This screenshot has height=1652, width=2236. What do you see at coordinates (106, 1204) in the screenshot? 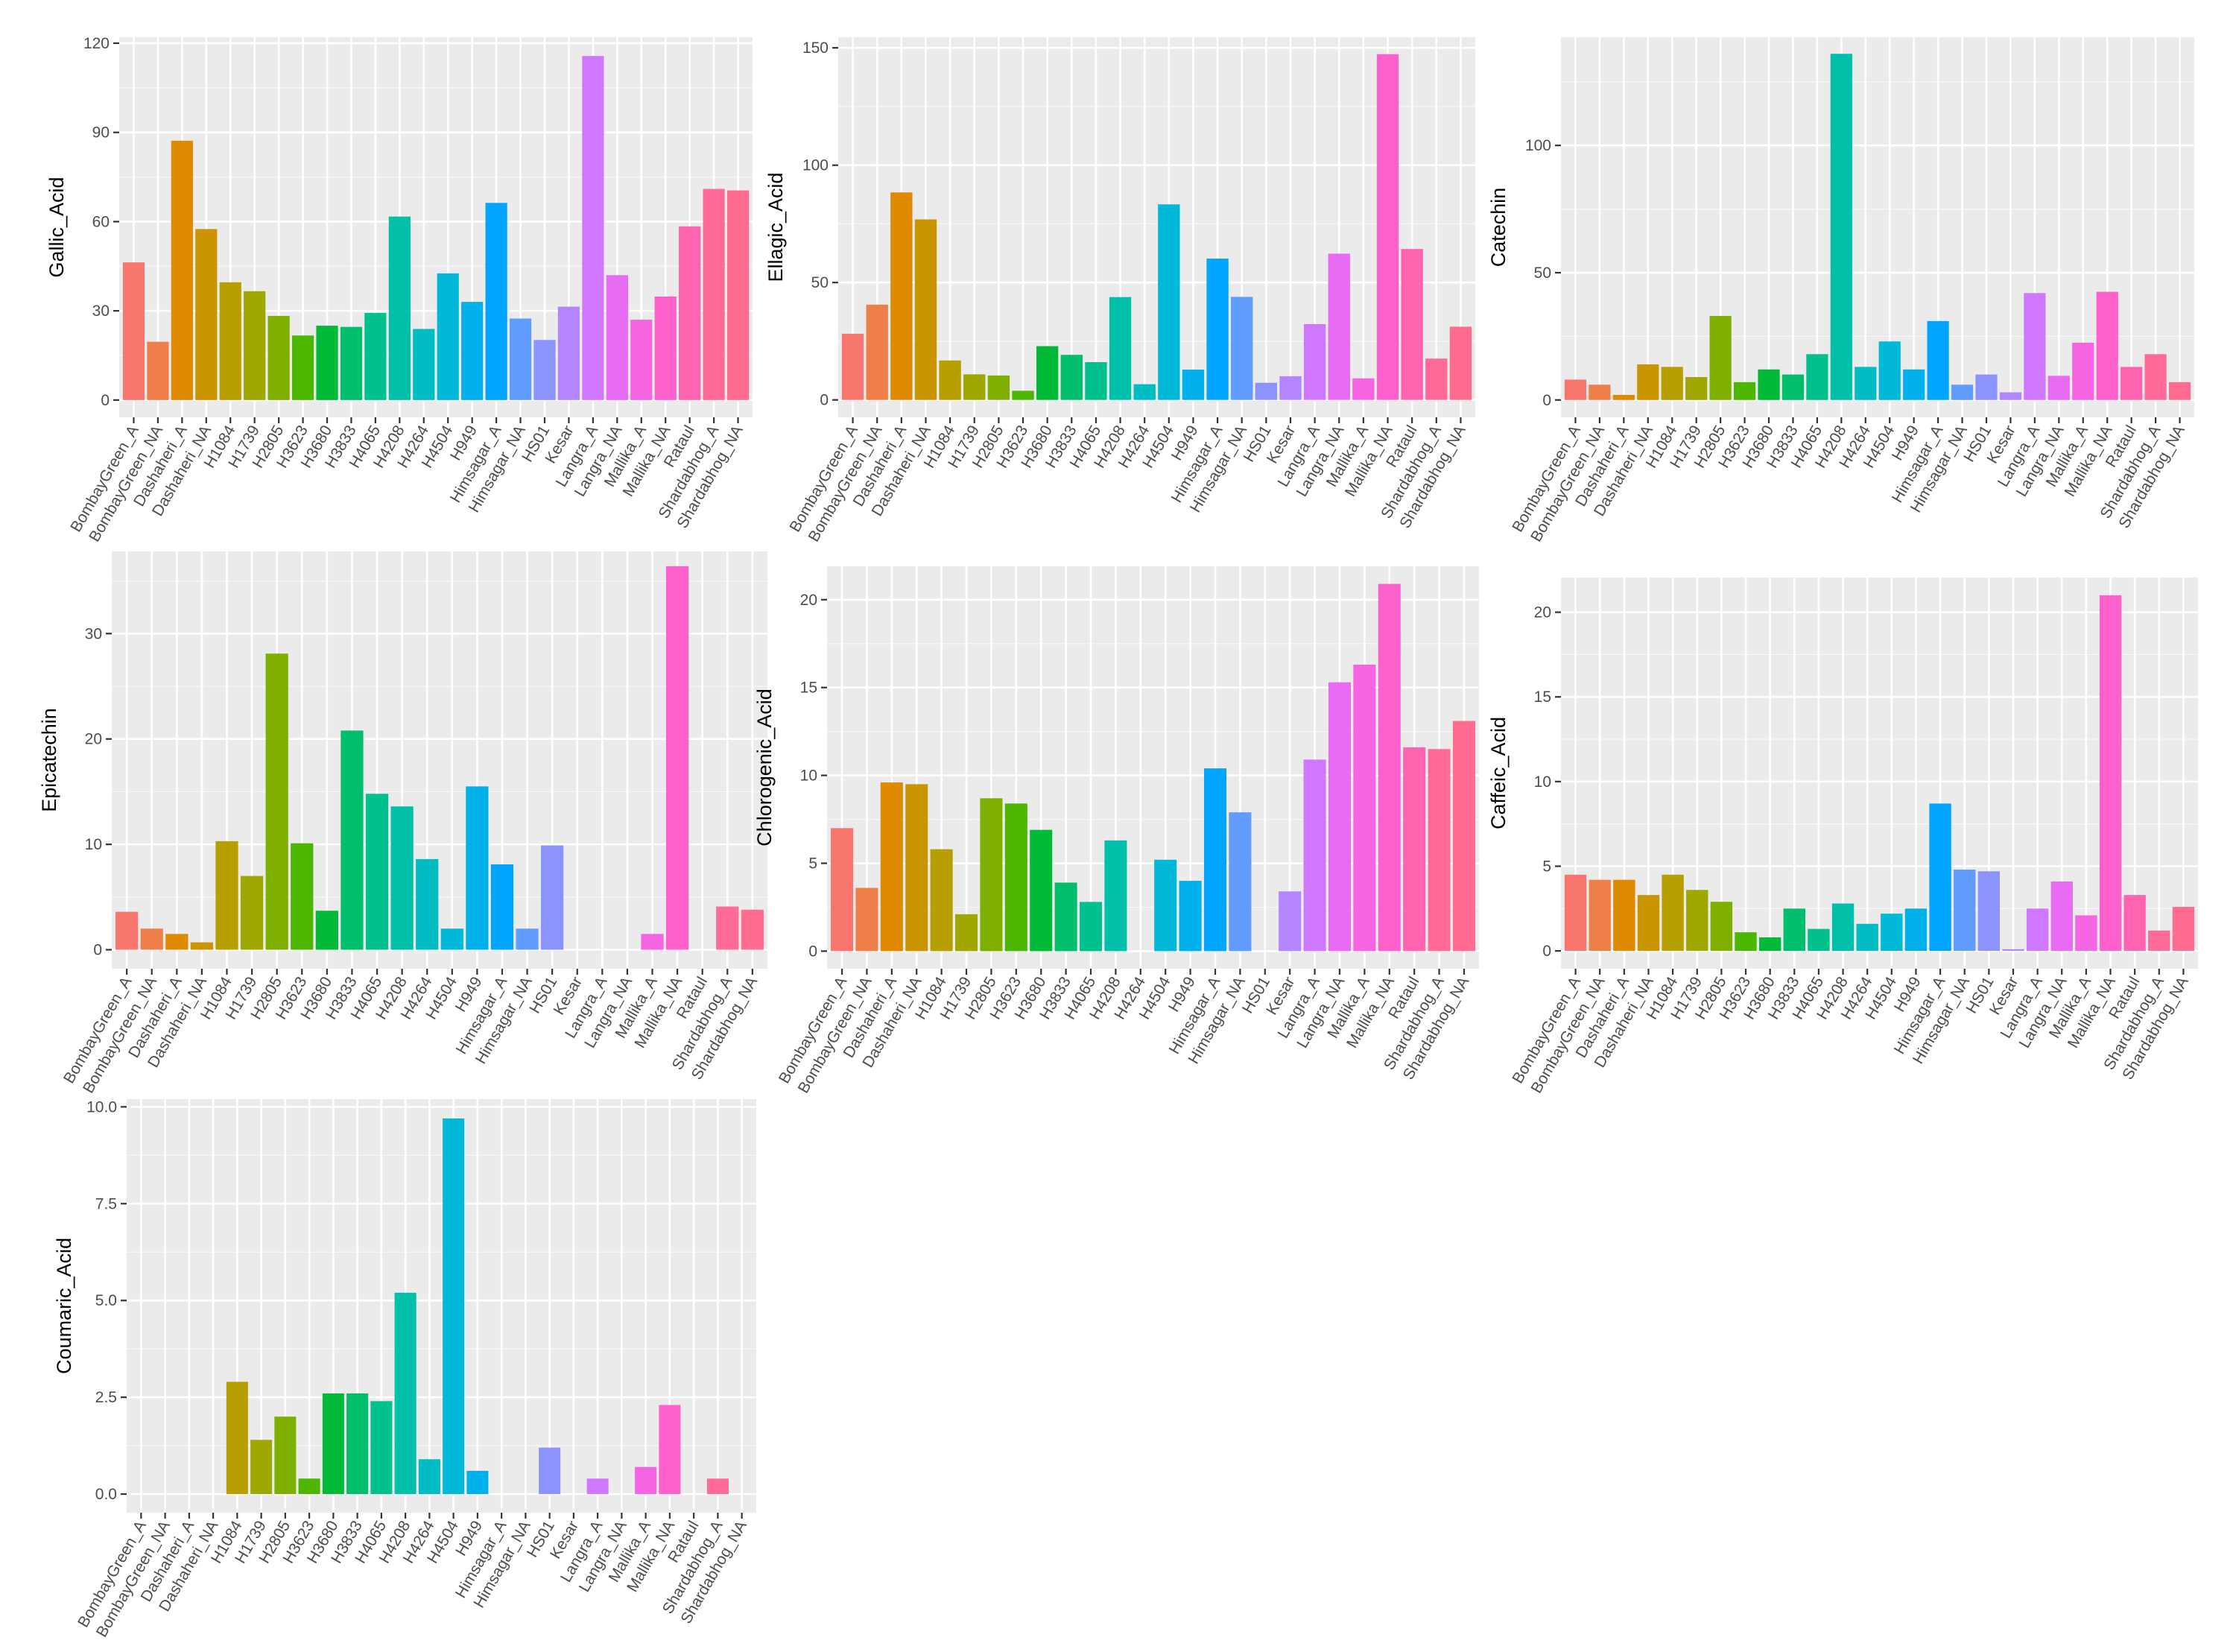
I see `y-tick-label: 7.5` at bounding box center [106, 1204].